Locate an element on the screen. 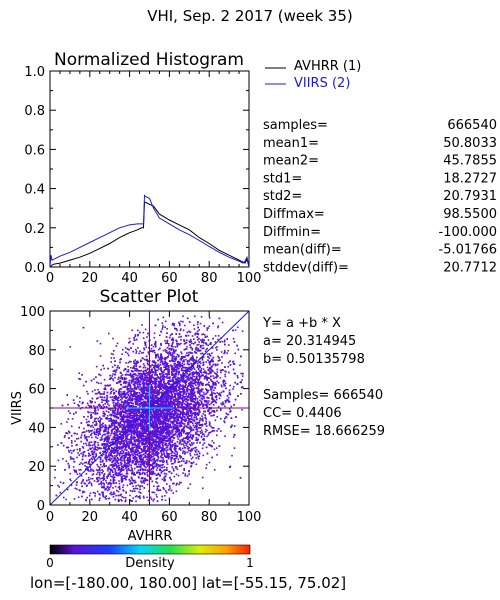  scatter-x-tick-label: 40 is located at coordinates (129, 517).